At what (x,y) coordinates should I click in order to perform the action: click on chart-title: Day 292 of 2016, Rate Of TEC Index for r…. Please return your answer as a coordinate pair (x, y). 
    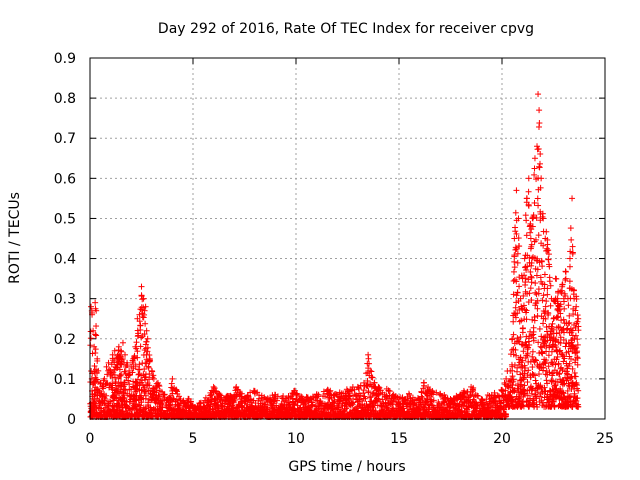
    Looking at the image, I should click on (346, 29).